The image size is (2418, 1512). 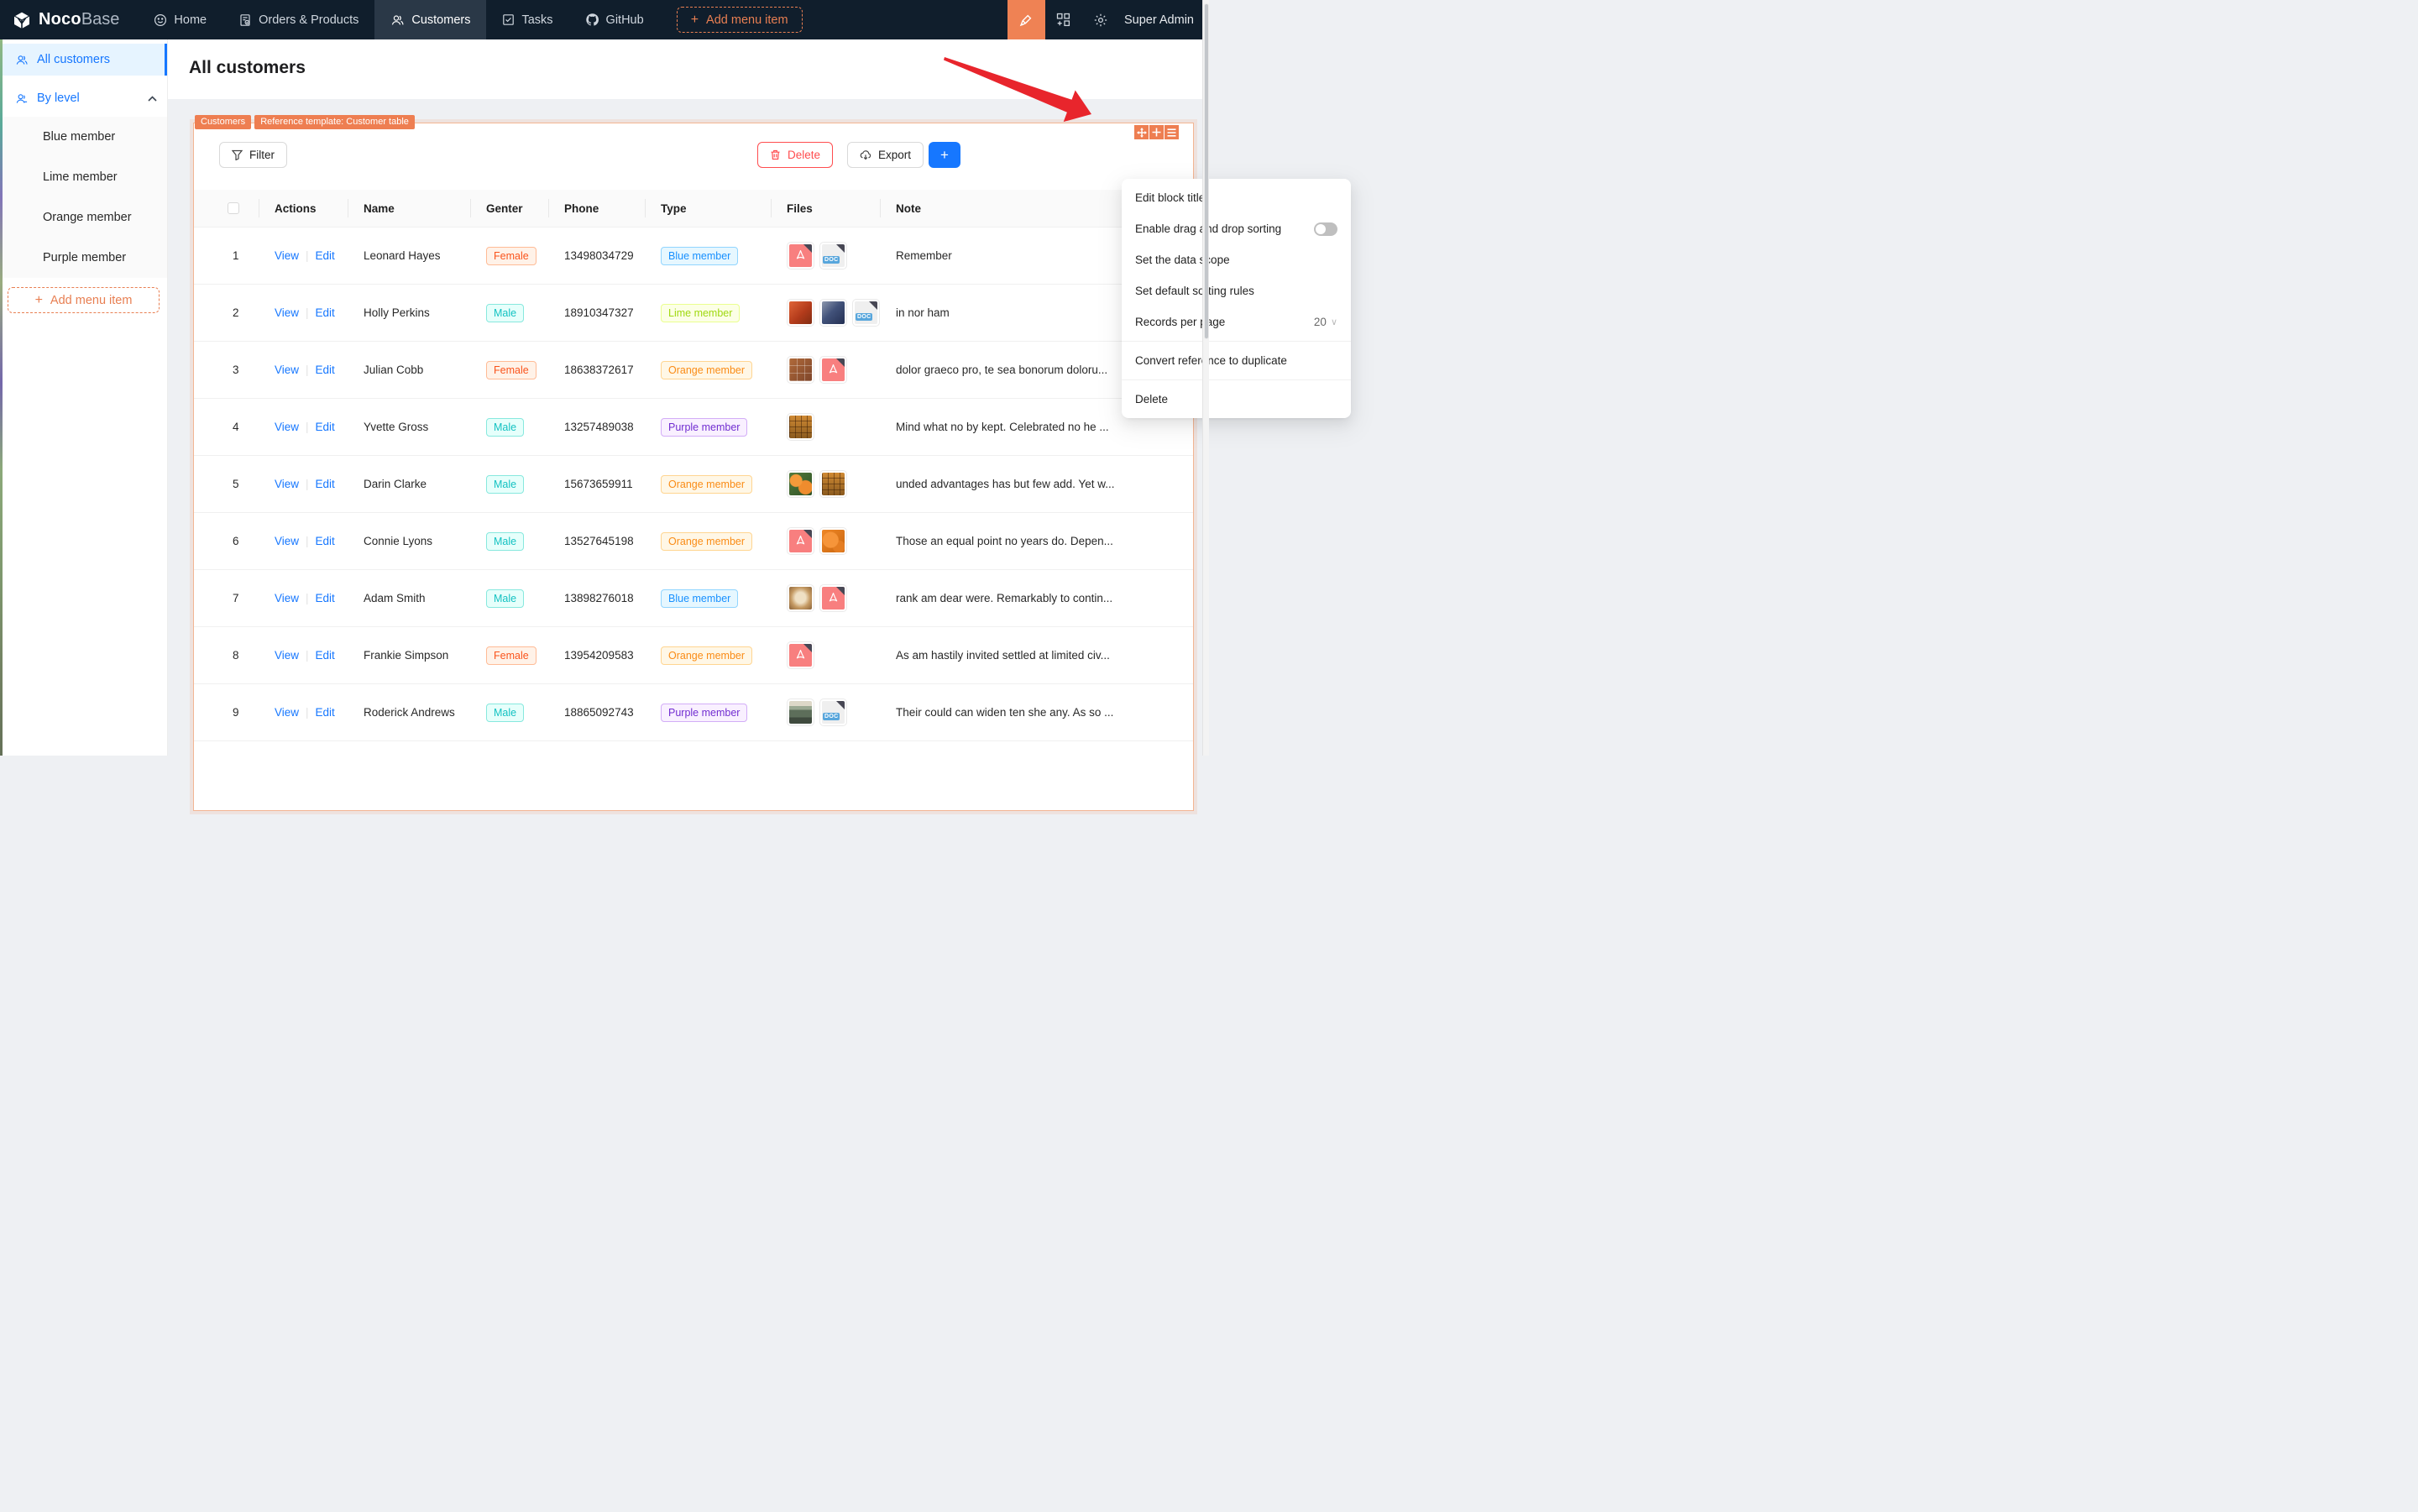 What do you see at coordinates (599, 370) in the screenshot?
I see `phone-number: 18638372617` at bounding box center [599, 370].